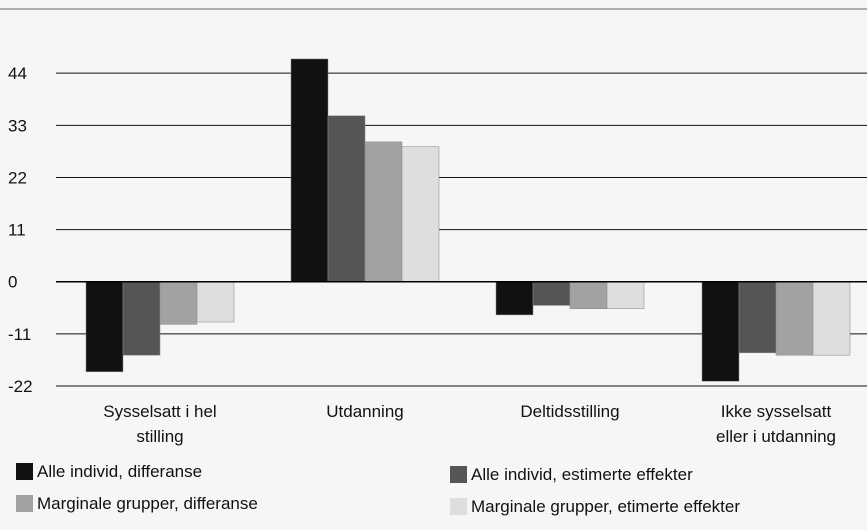 The height and width of the screenshot is (530, 867). I want to click on legend-label: Marginale grupper, etimerte effekter, so click(605, 506).